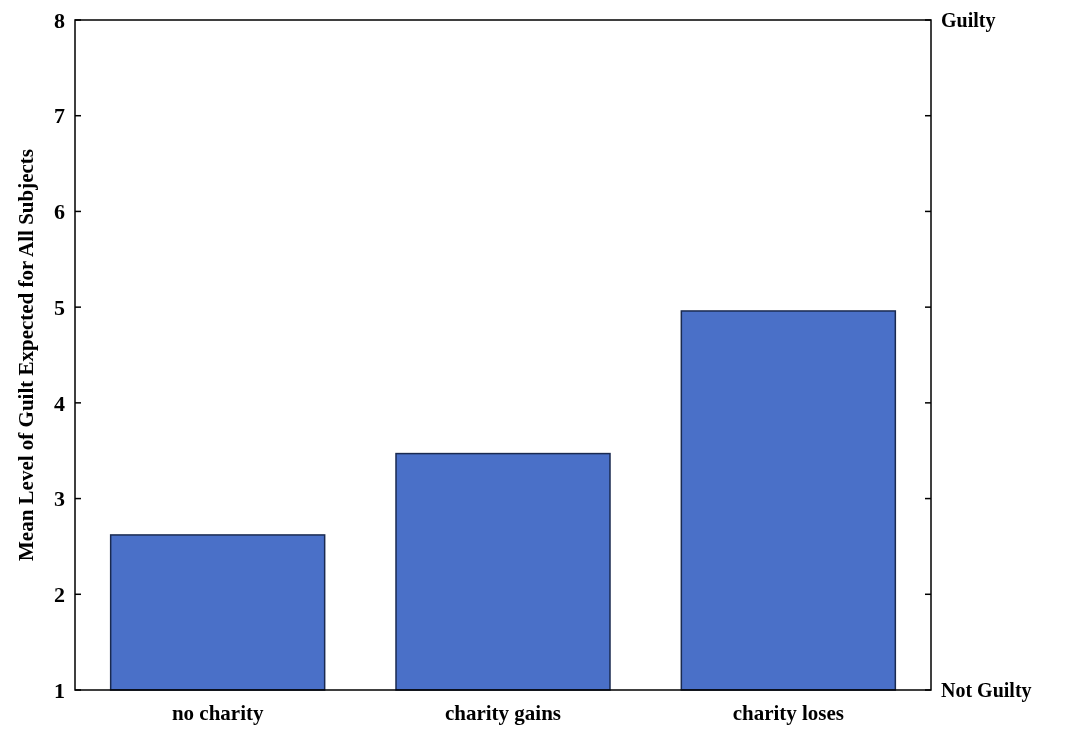 Image resolution: width=1076 pixels, height=732 pixels. What do you see at coordinates (59, 116) in the screenshot?
I see `y-tick-label: 7` at bounding box center [59, 116].